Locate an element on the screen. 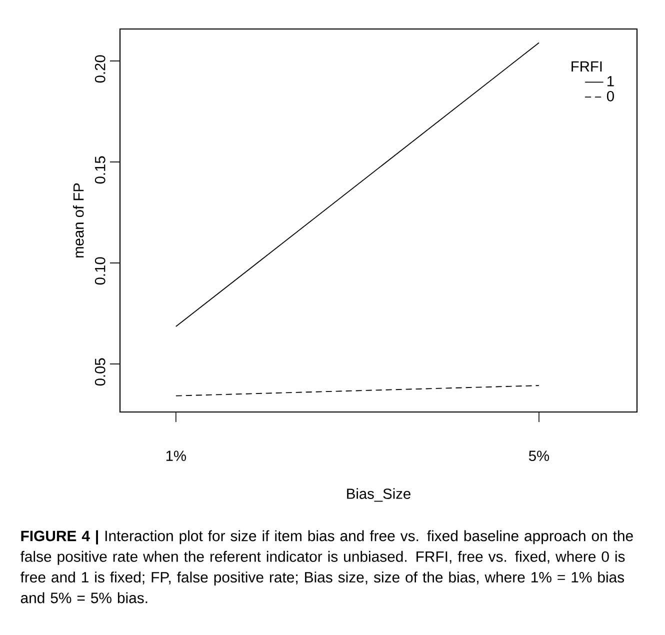  x-tick-label: 5% is located at coordinates (539, 456).